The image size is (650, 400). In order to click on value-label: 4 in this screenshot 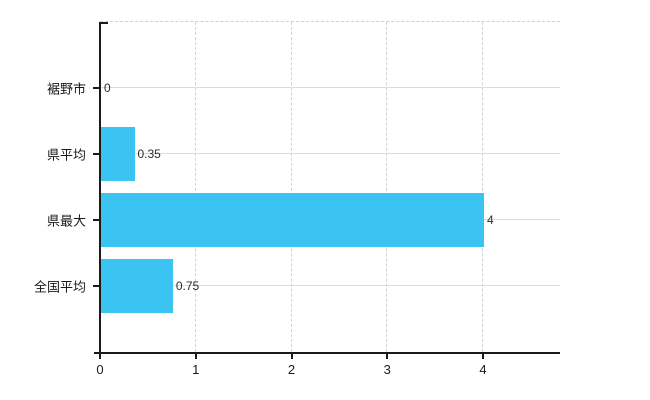, I will do `click(490, 220)`.